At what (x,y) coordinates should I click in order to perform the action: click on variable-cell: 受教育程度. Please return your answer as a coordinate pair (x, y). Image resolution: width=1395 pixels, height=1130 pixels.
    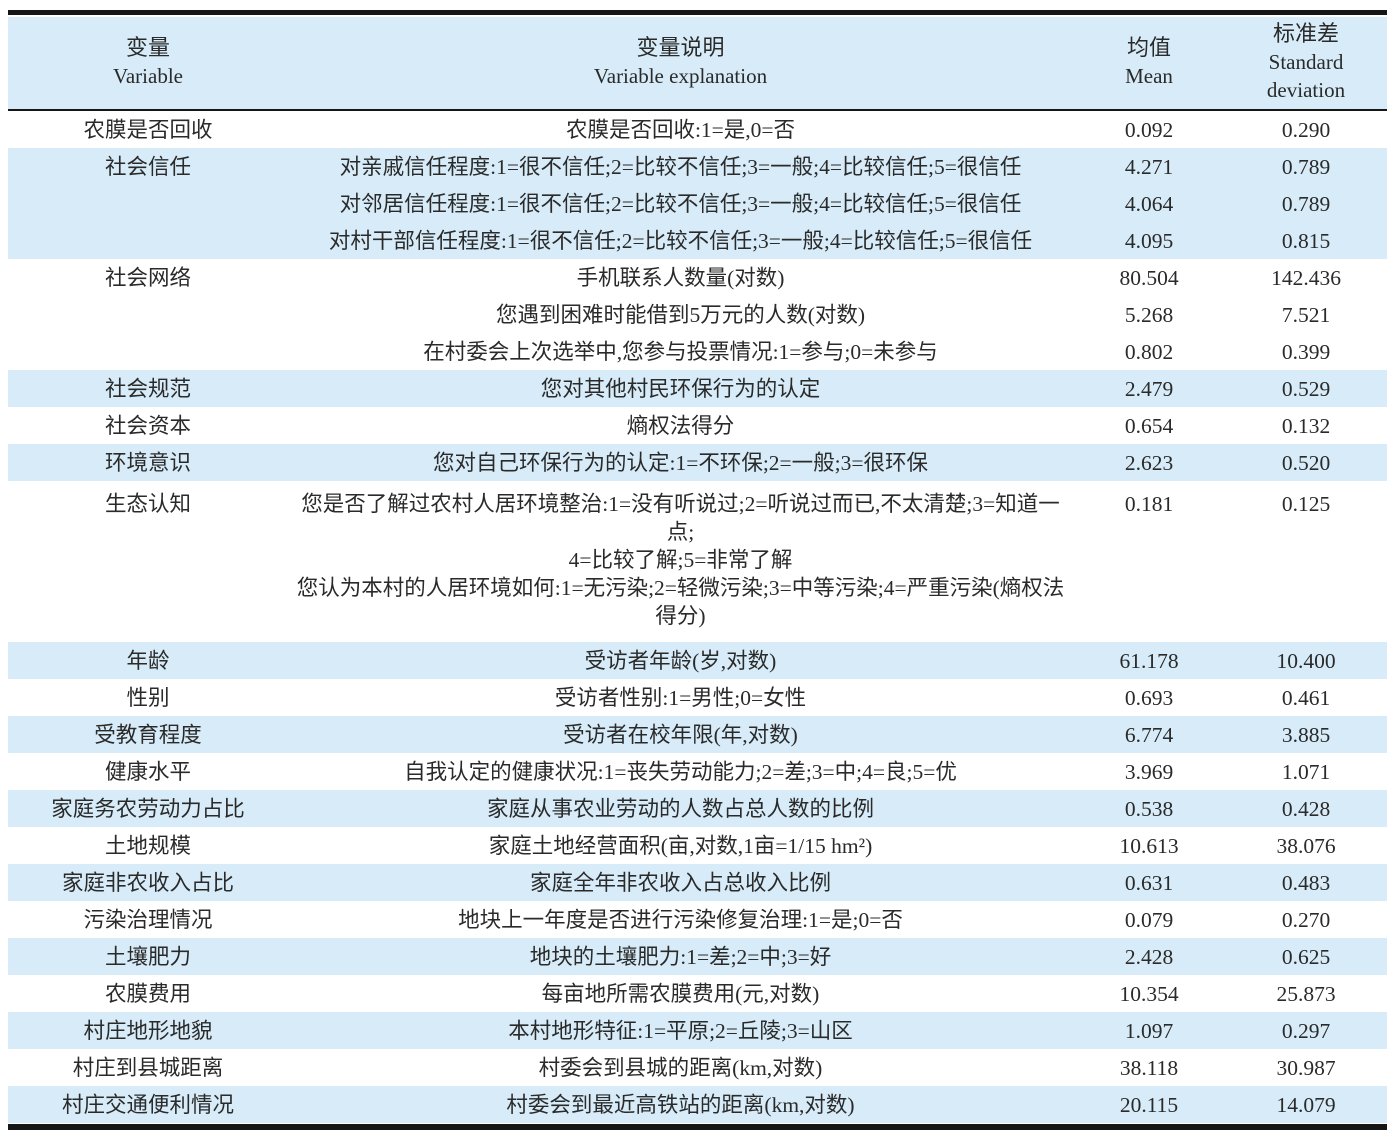
    Looking at the image, I should click on (148, 734).